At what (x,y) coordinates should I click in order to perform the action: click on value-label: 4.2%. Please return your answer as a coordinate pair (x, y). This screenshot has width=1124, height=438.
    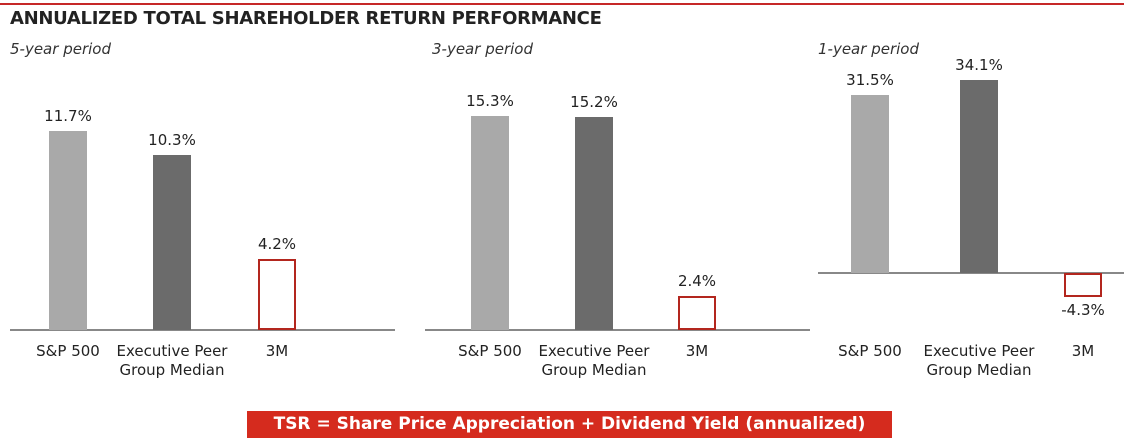
    Looking at the image, I should click on (277, 243).